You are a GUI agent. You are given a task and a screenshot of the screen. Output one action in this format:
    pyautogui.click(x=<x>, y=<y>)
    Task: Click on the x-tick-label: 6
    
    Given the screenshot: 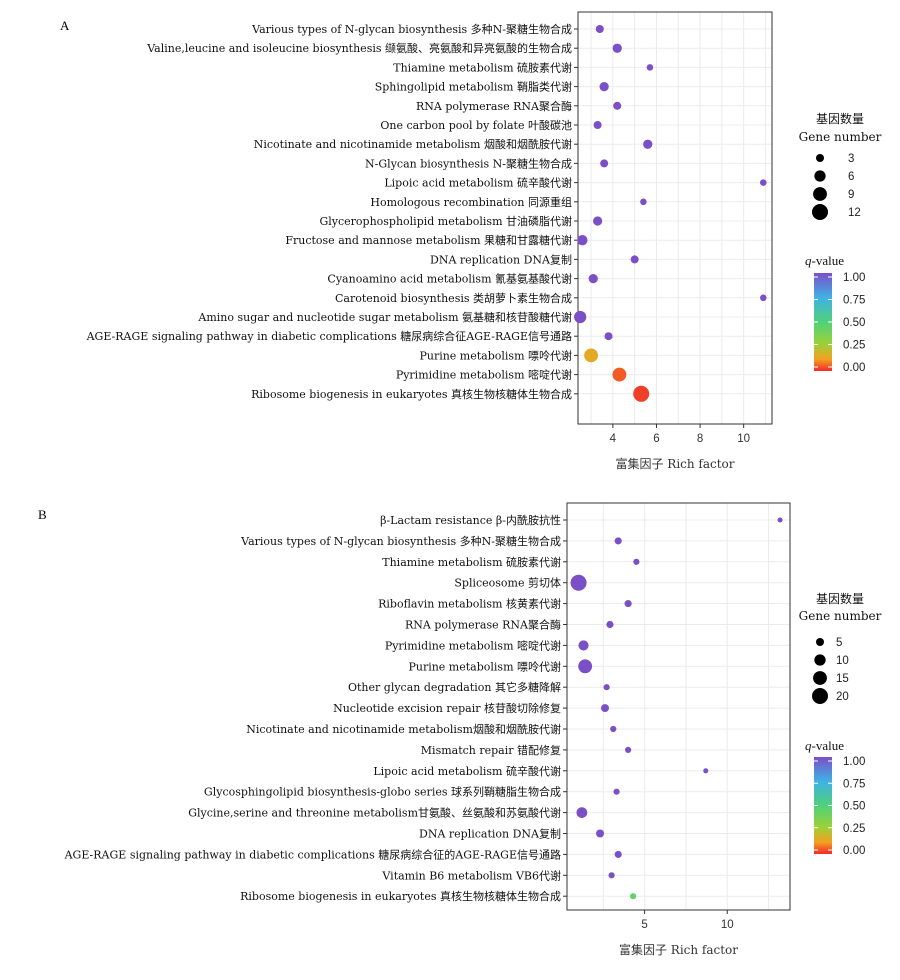 What is the action you would take?
    pyautogui.click(x=656, y=439)
    